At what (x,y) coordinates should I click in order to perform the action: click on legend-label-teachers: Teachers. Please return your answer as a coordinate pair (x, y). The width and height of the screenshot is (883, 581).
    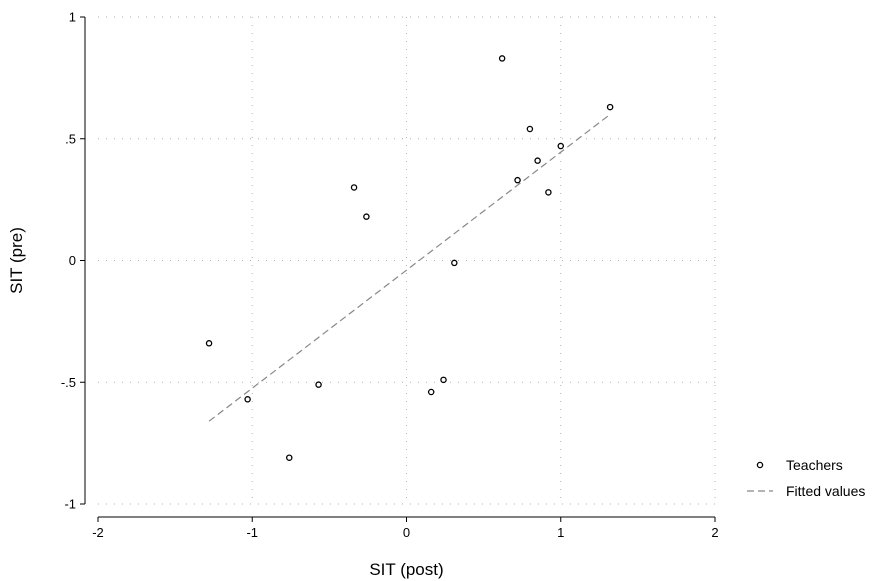
    Looking at the image, I should click on (814, 465).